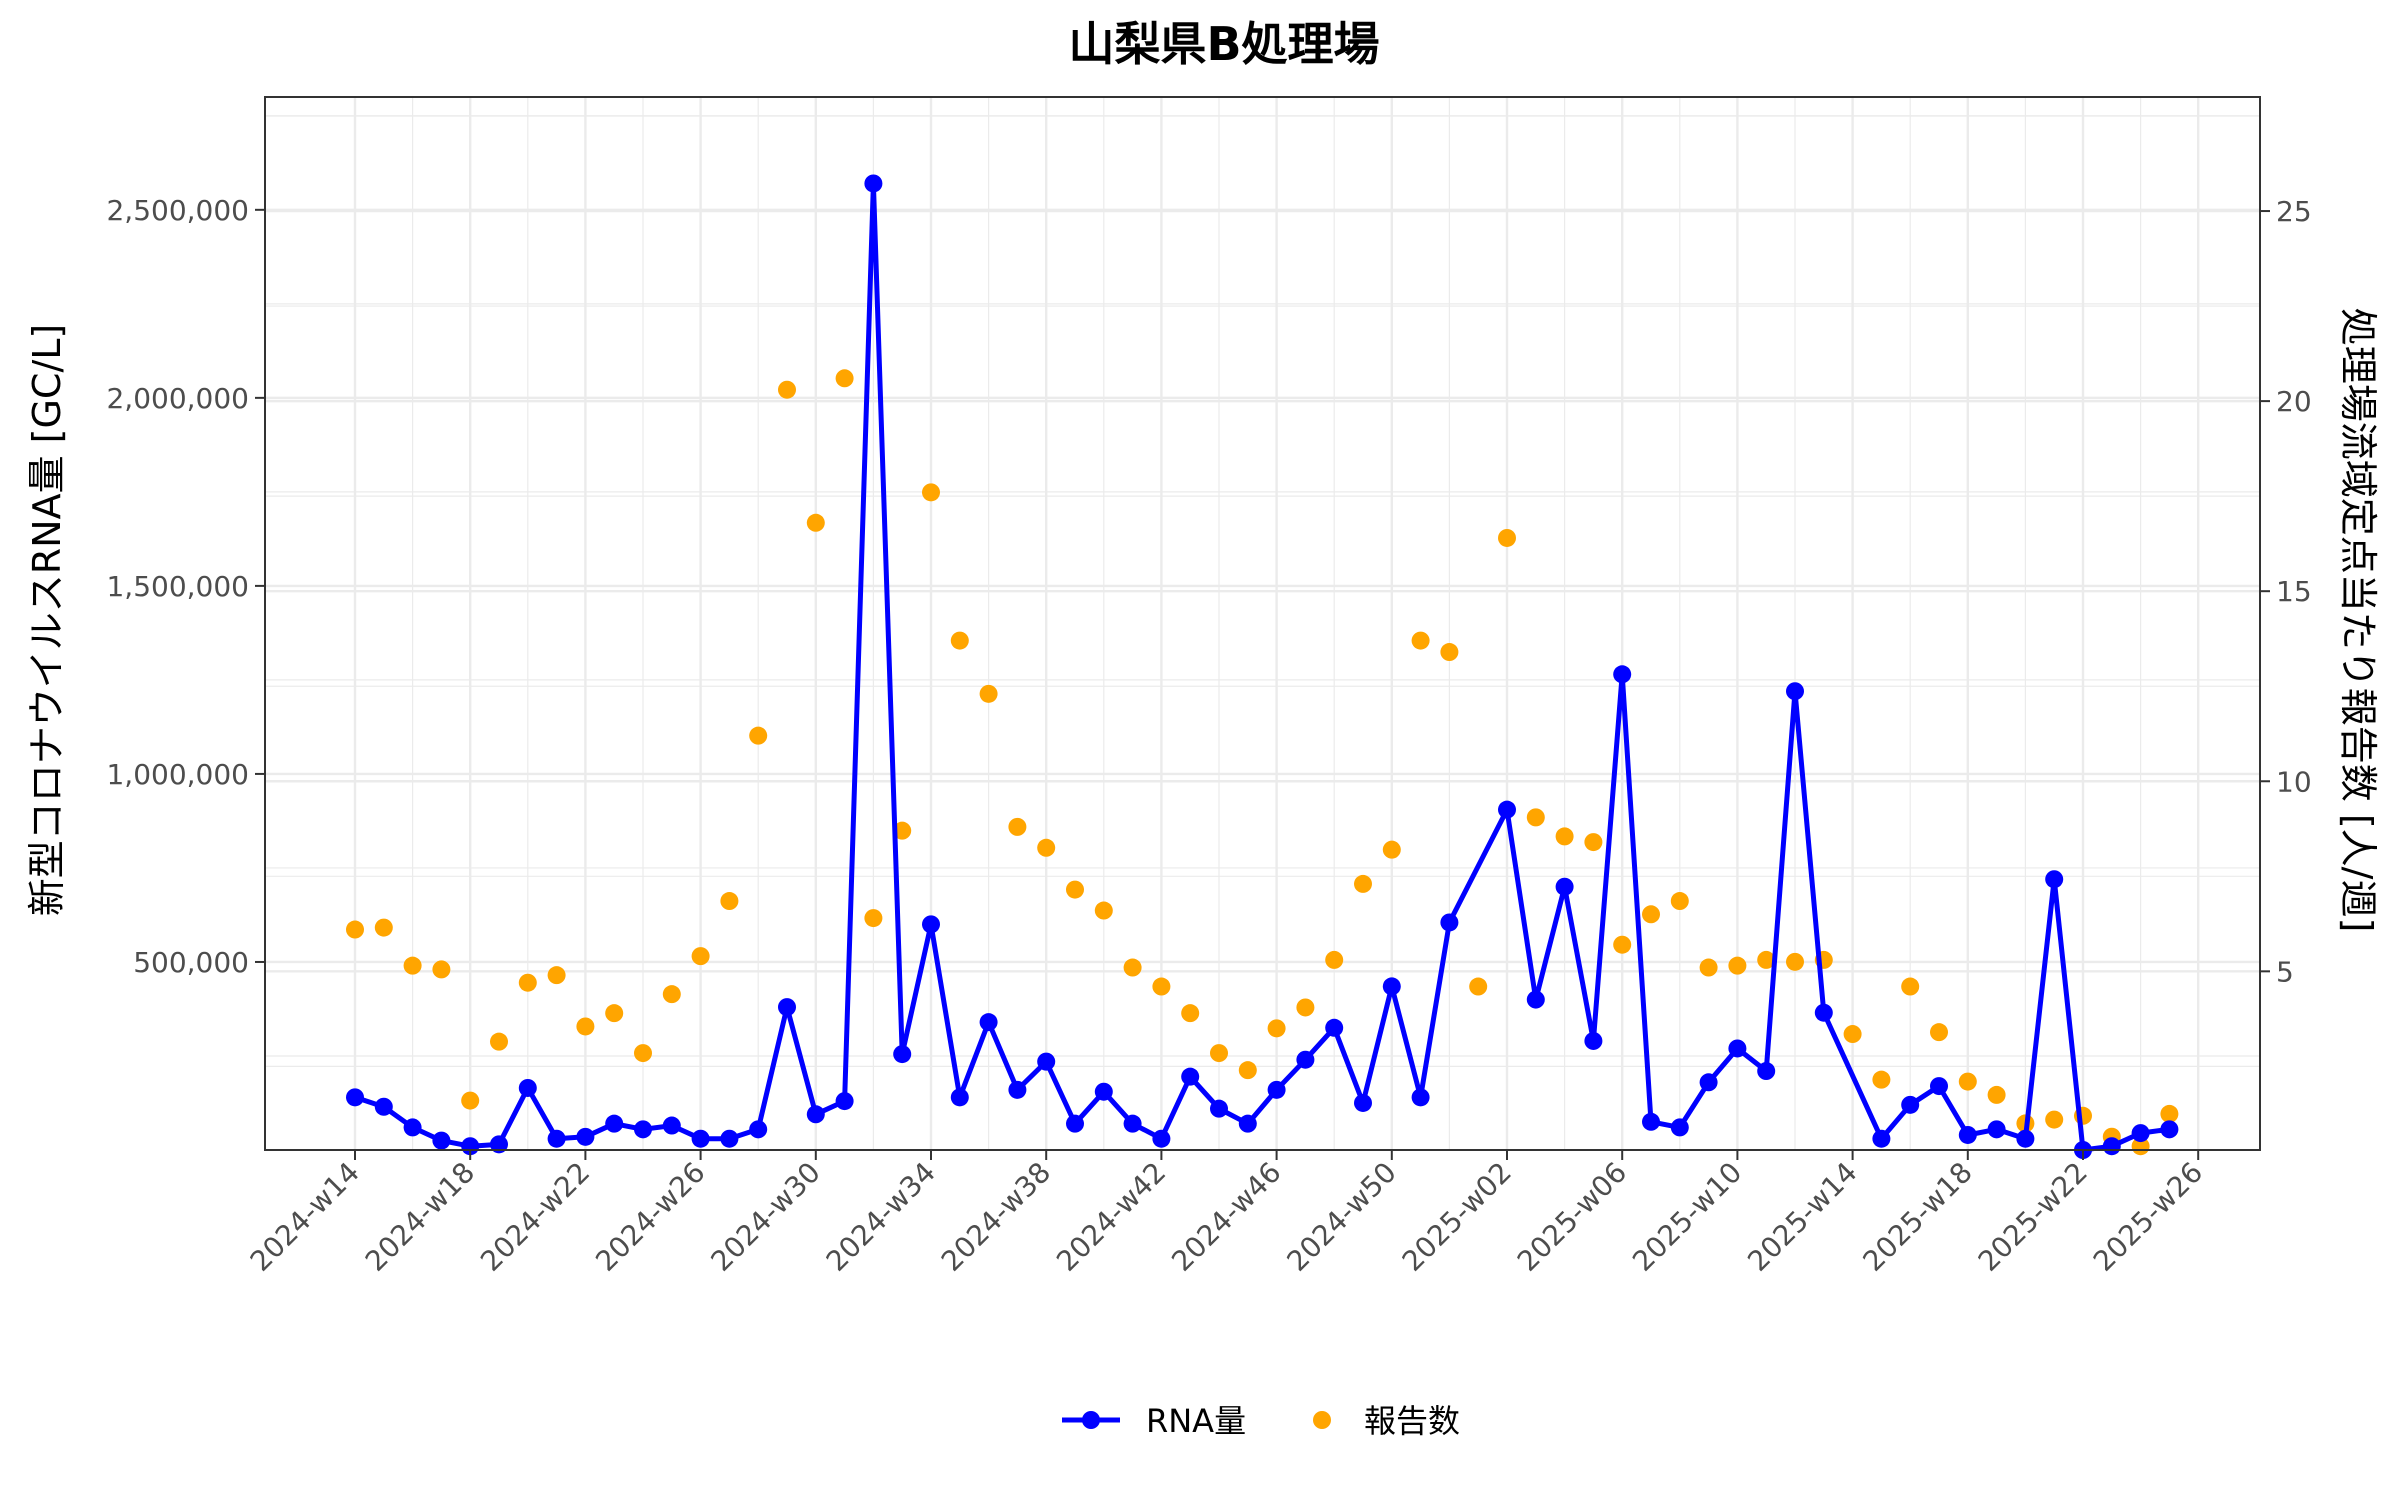 The width and height of the screenshot is (2400, 1500). Describe the element at coordinates (1196, 1421) in the screenshot. I see `legend-rna-label: RNA量` at that location.